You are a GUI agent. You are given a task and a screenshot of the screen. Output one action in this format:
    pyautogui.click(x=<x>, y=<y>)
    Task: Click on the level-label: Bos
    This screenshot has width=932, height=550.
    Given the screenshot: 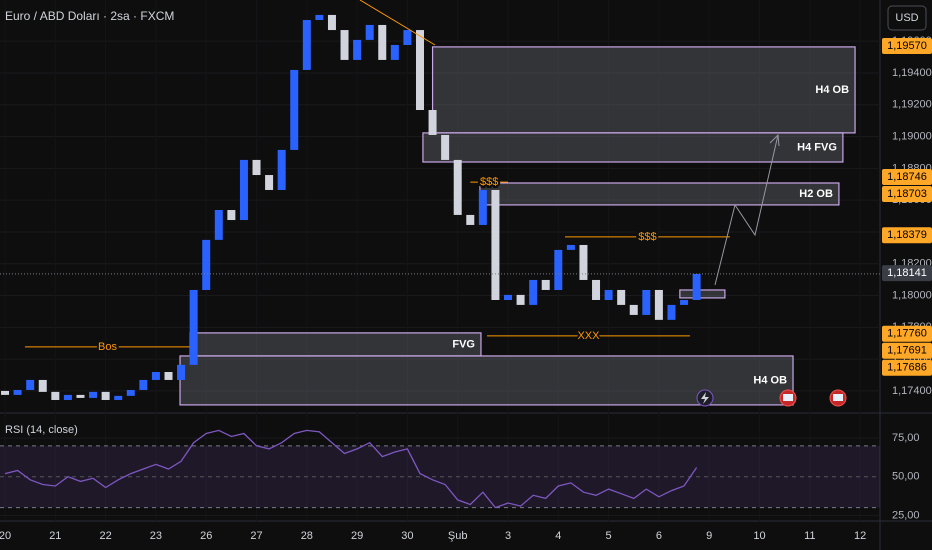 What is the action you would take?
    pyautogui.click(x=107, y=347)
    